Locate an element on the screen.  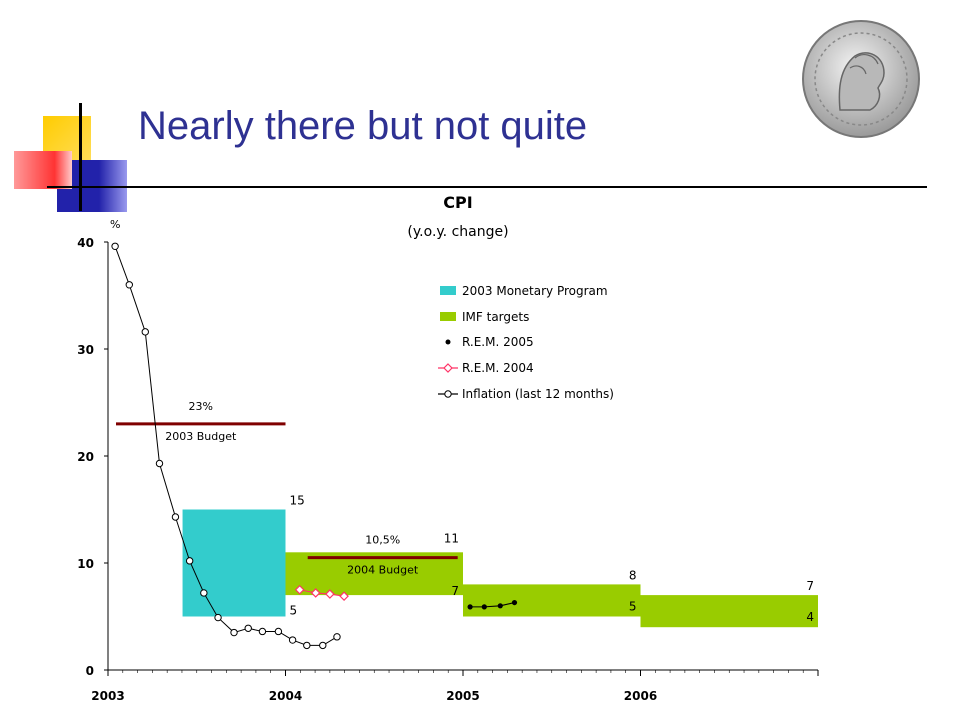
legend-swatch-imf-targets is located at coordinates (448, 316).